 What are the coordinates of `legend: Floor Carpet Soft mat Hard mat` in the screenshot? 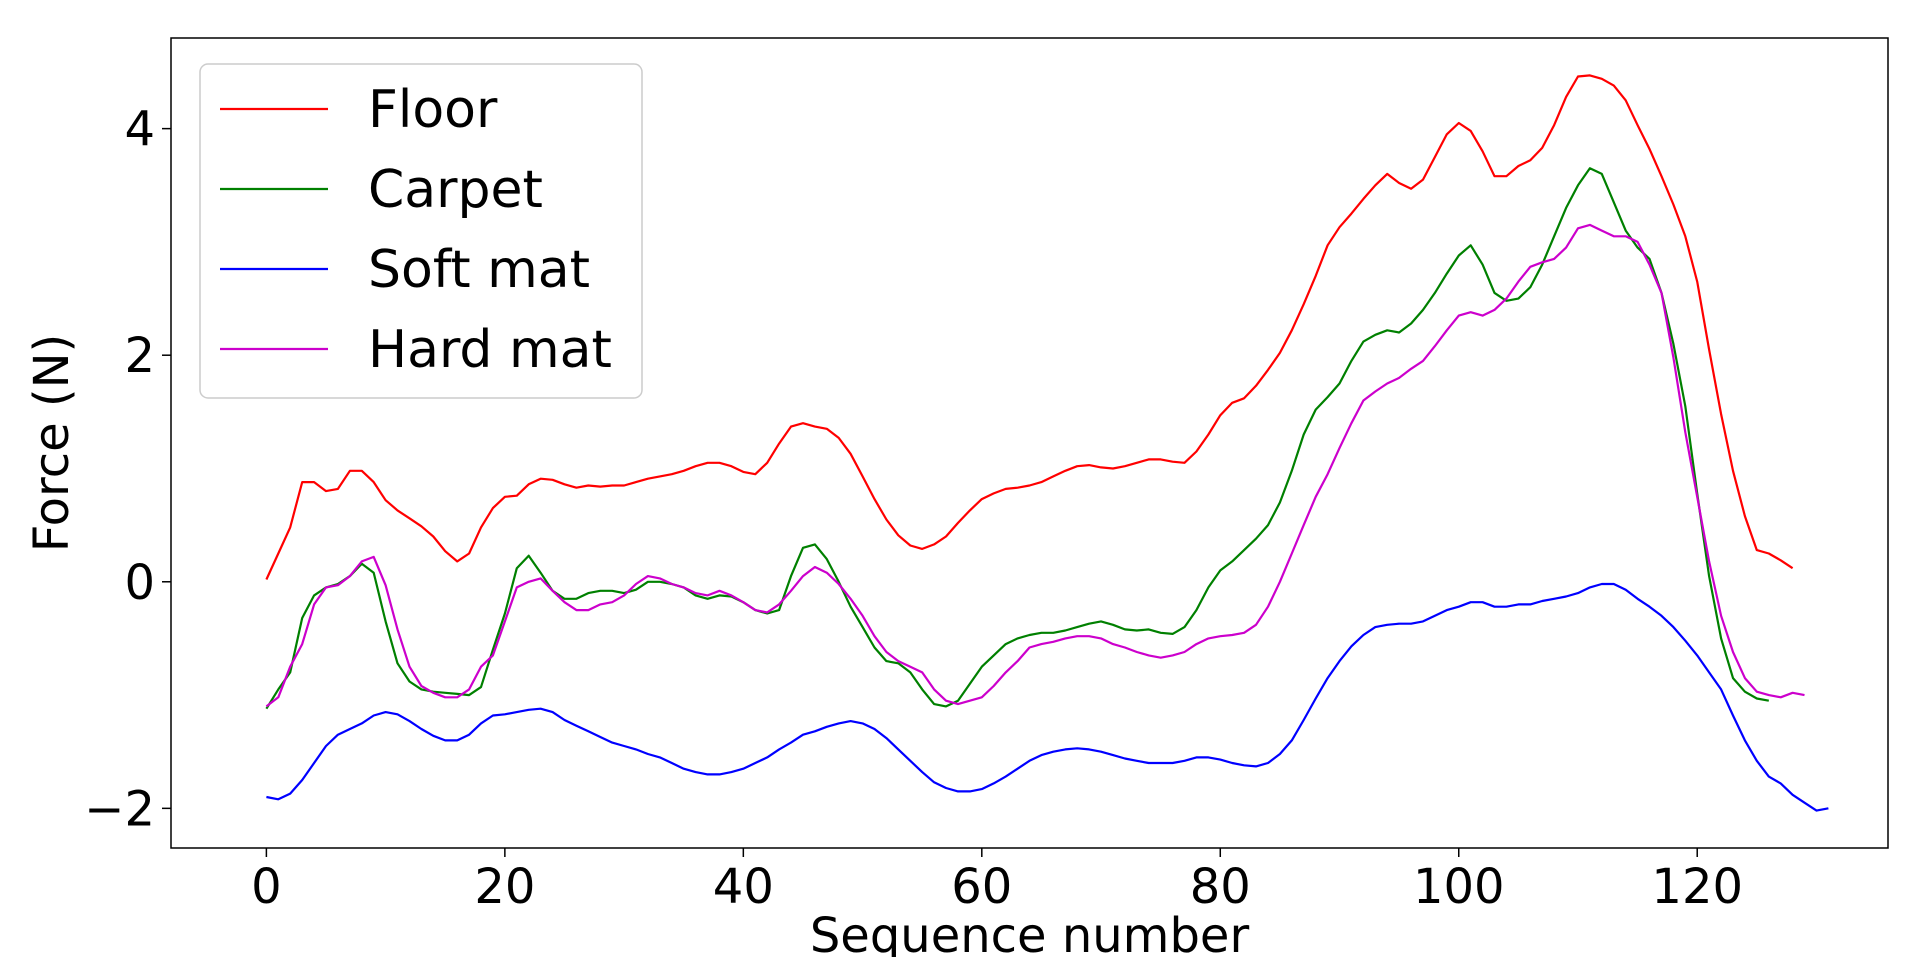 It's located at (421, 231).